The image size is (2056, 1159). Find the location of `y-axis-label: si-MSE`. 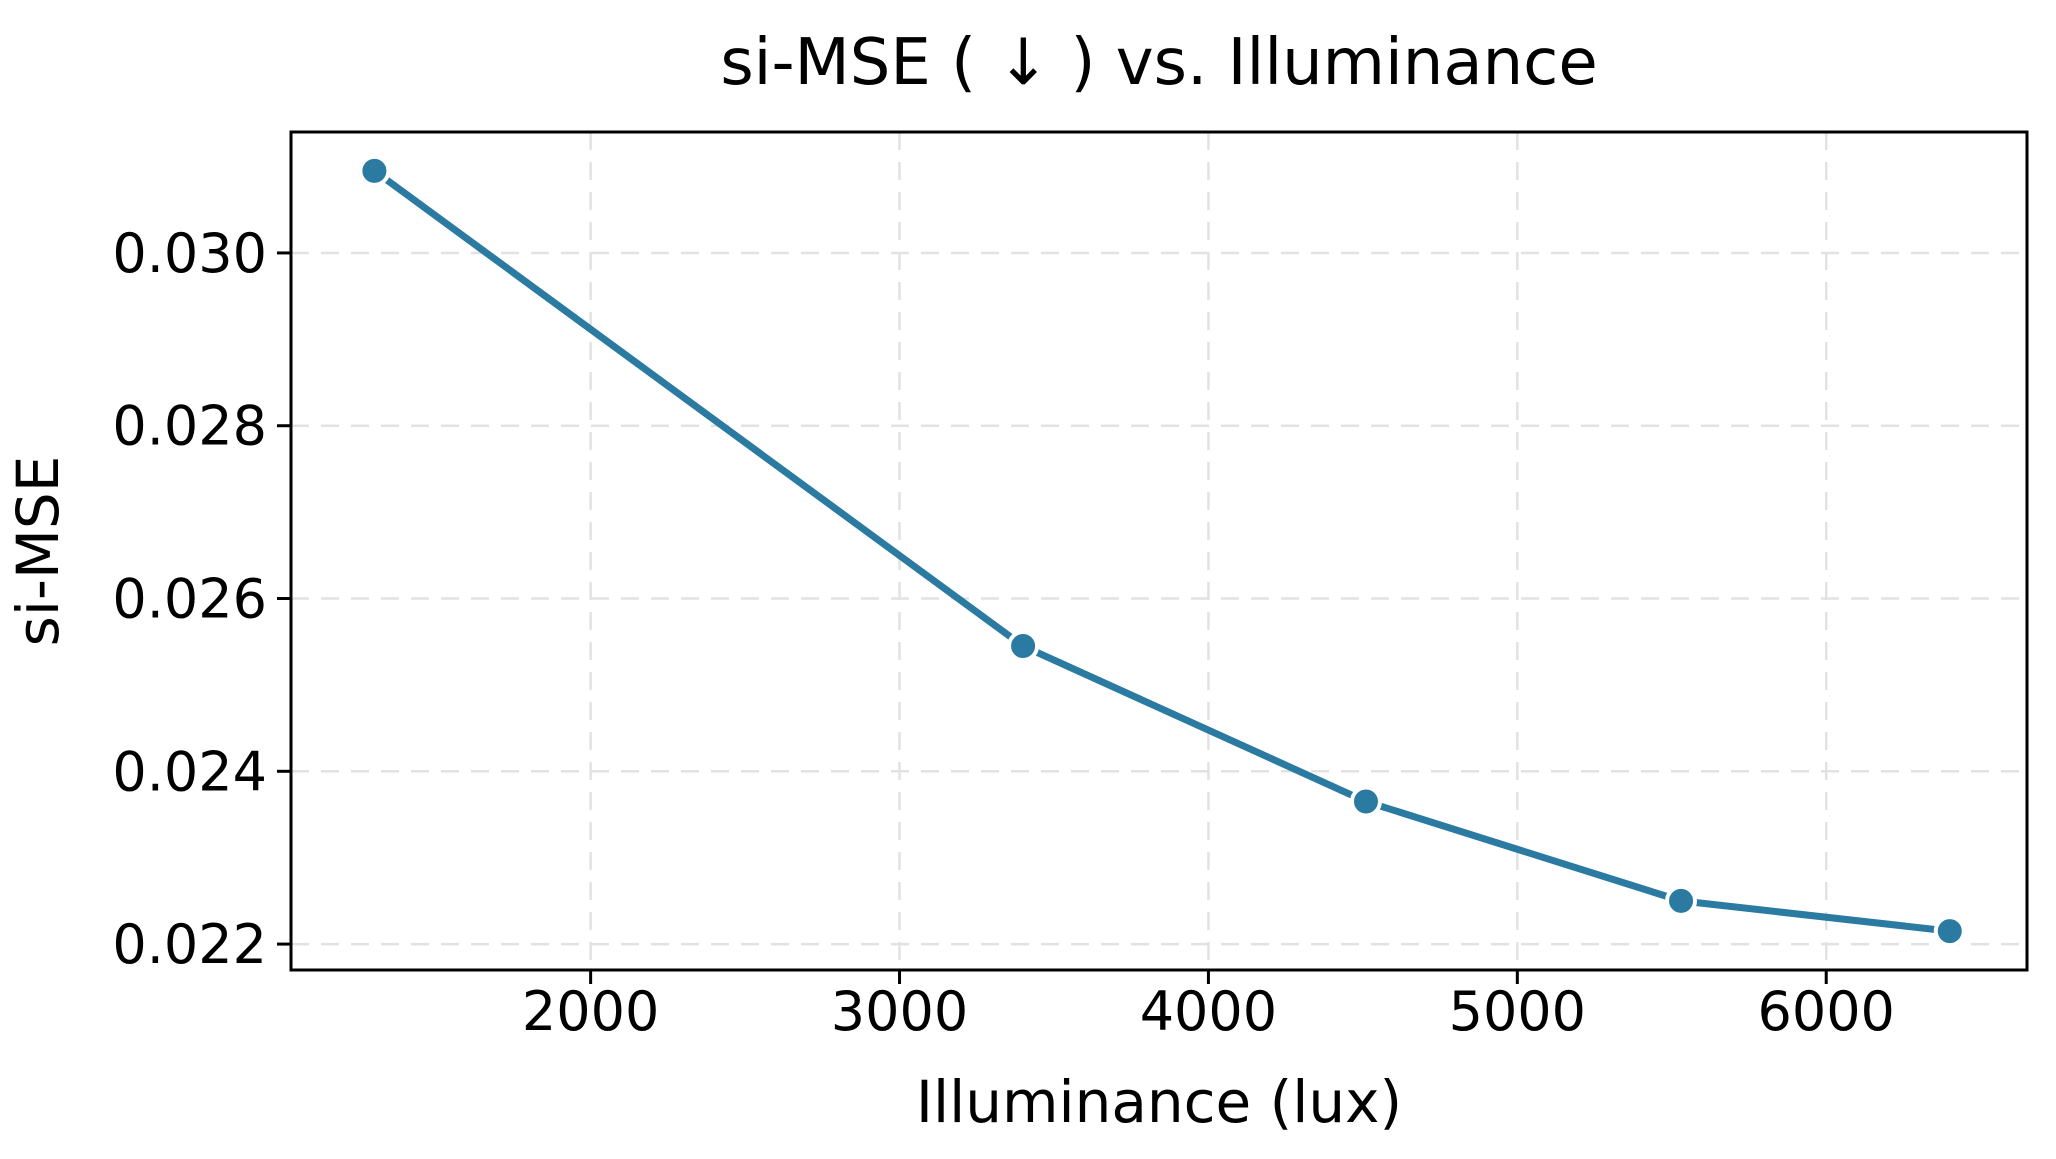

y-axis-label: si-MSE is located at coordinates (38, 551).